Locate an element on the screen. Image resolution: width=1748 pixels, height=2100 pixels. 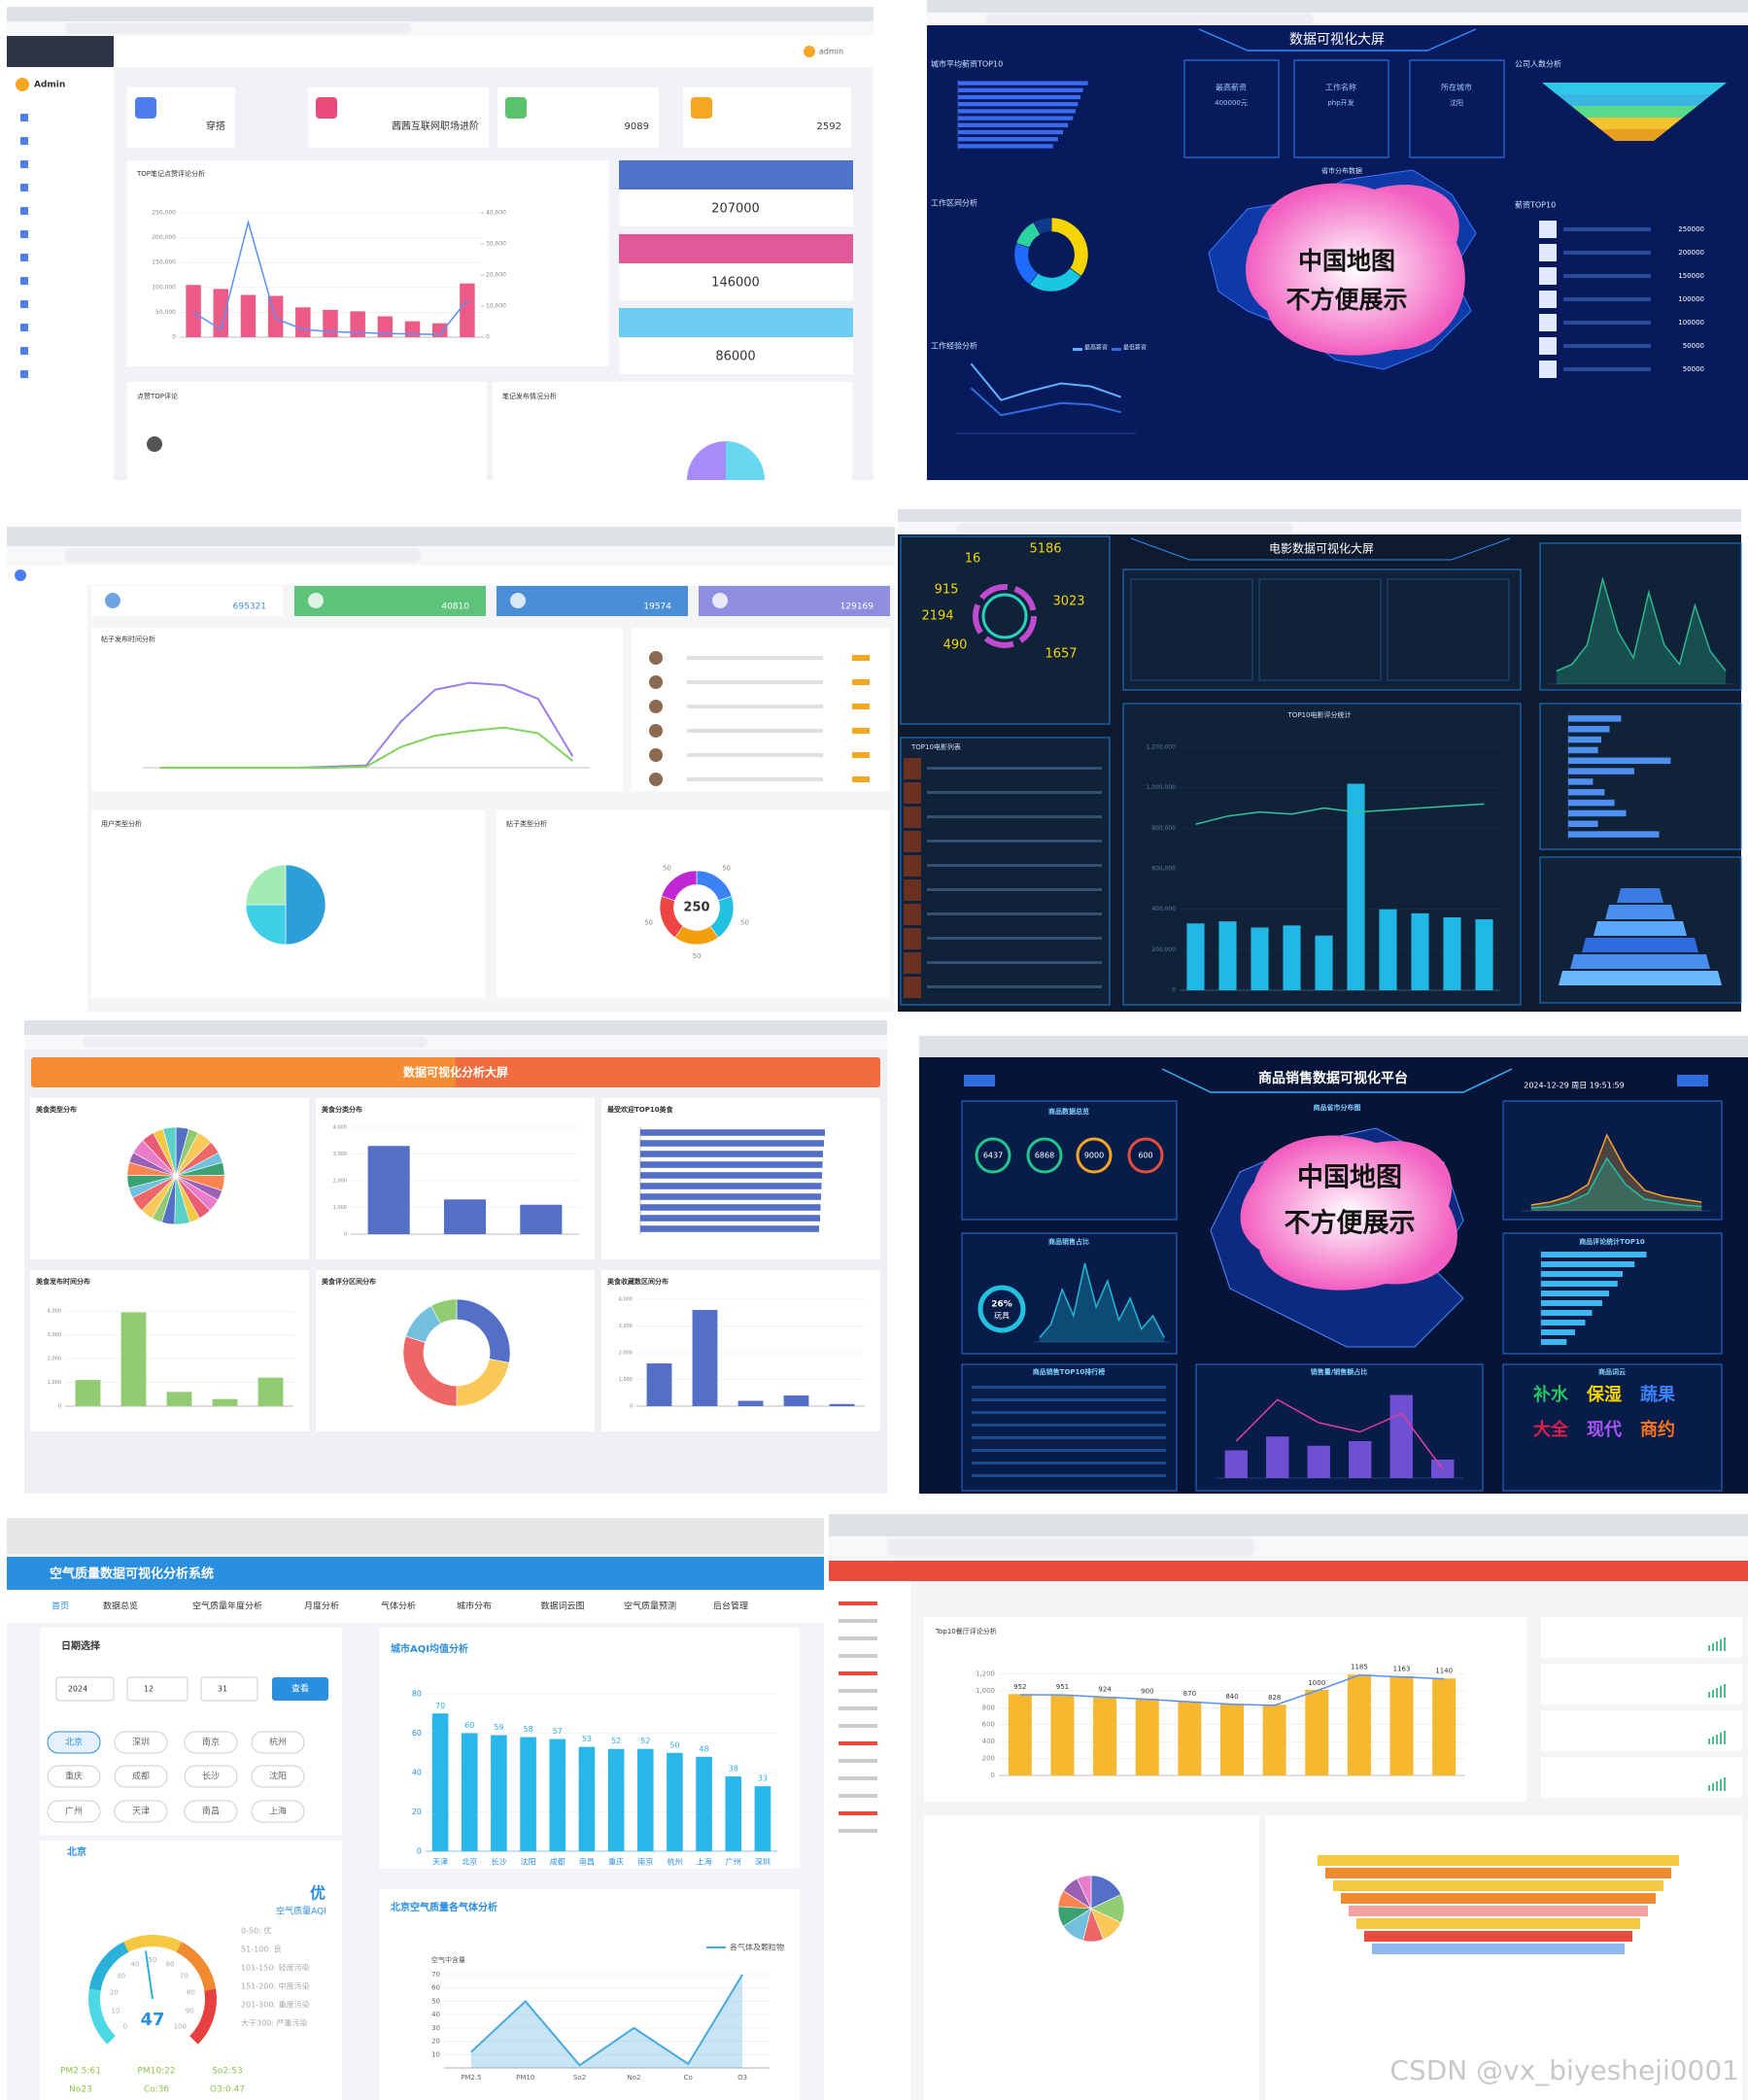
label: php开发 is located at coordinates (1340, 102).